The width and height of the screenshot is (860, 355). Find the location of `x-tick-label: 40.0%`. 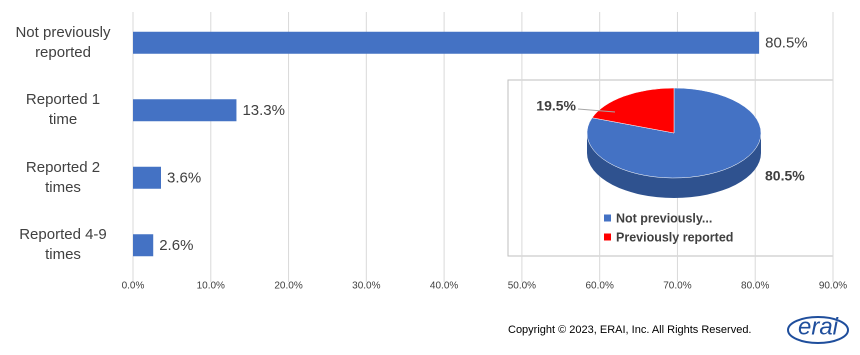

x-tick-label: 40.0% is located at coordinates (444, 286).